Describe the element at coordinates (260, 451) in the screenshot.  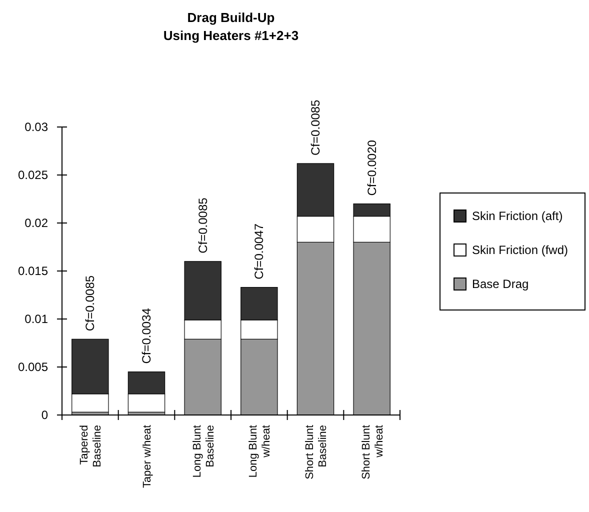
I see `x-tick-label: Long Blunt w/heat` at that location.